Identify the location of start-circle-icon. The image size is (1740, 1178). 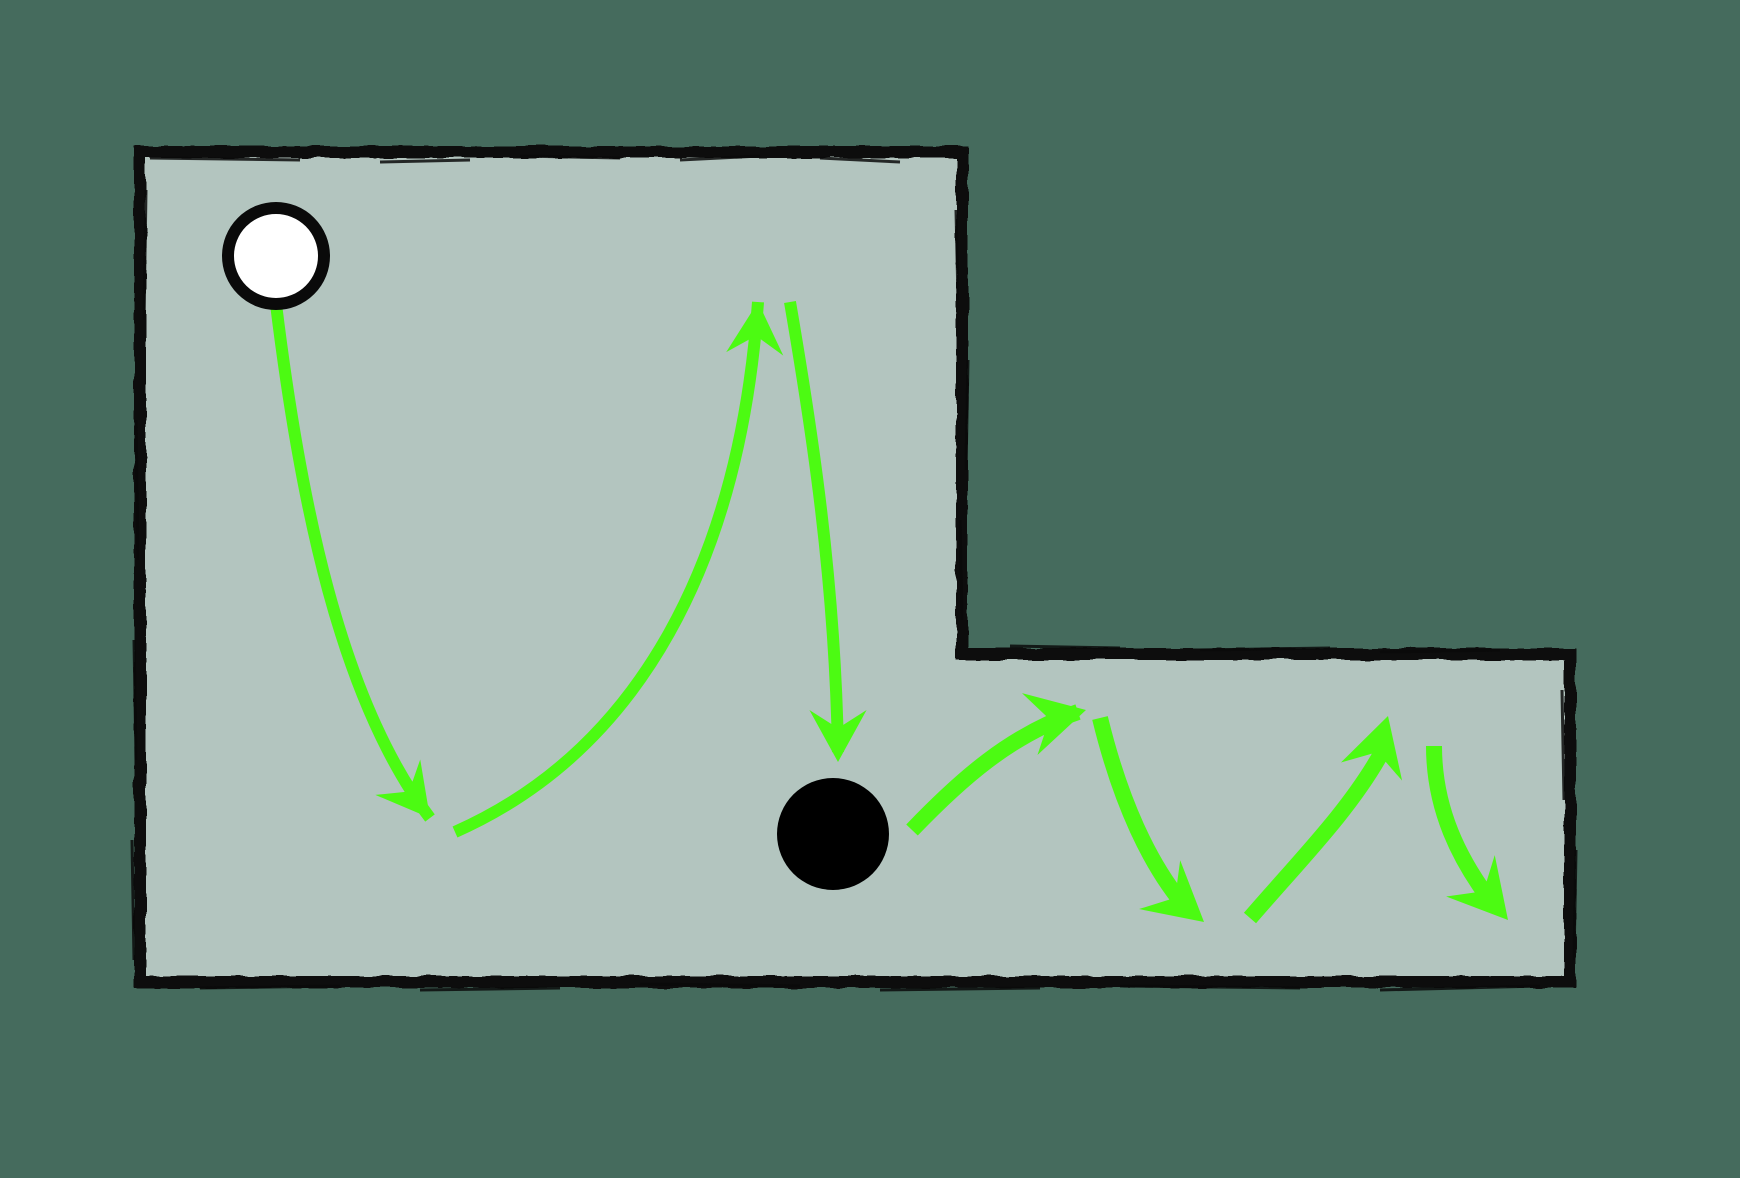
(276, 256).